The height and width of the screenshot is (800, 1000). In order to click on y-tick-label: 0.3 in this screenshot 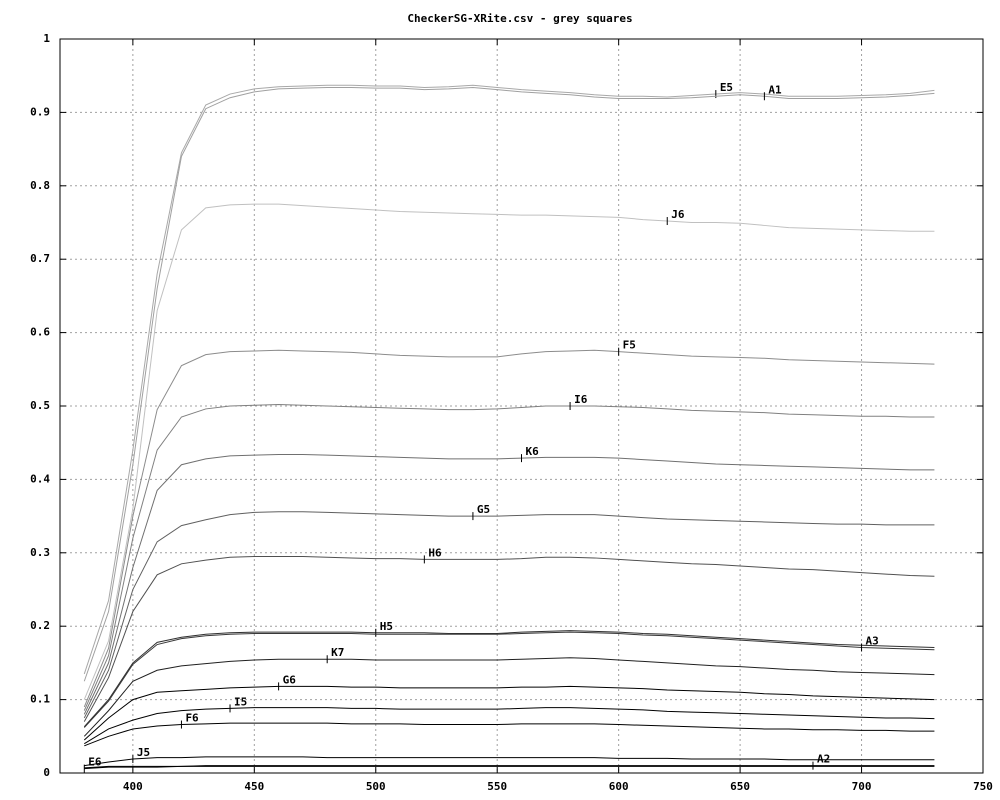, I will do `click(40, 552)`.